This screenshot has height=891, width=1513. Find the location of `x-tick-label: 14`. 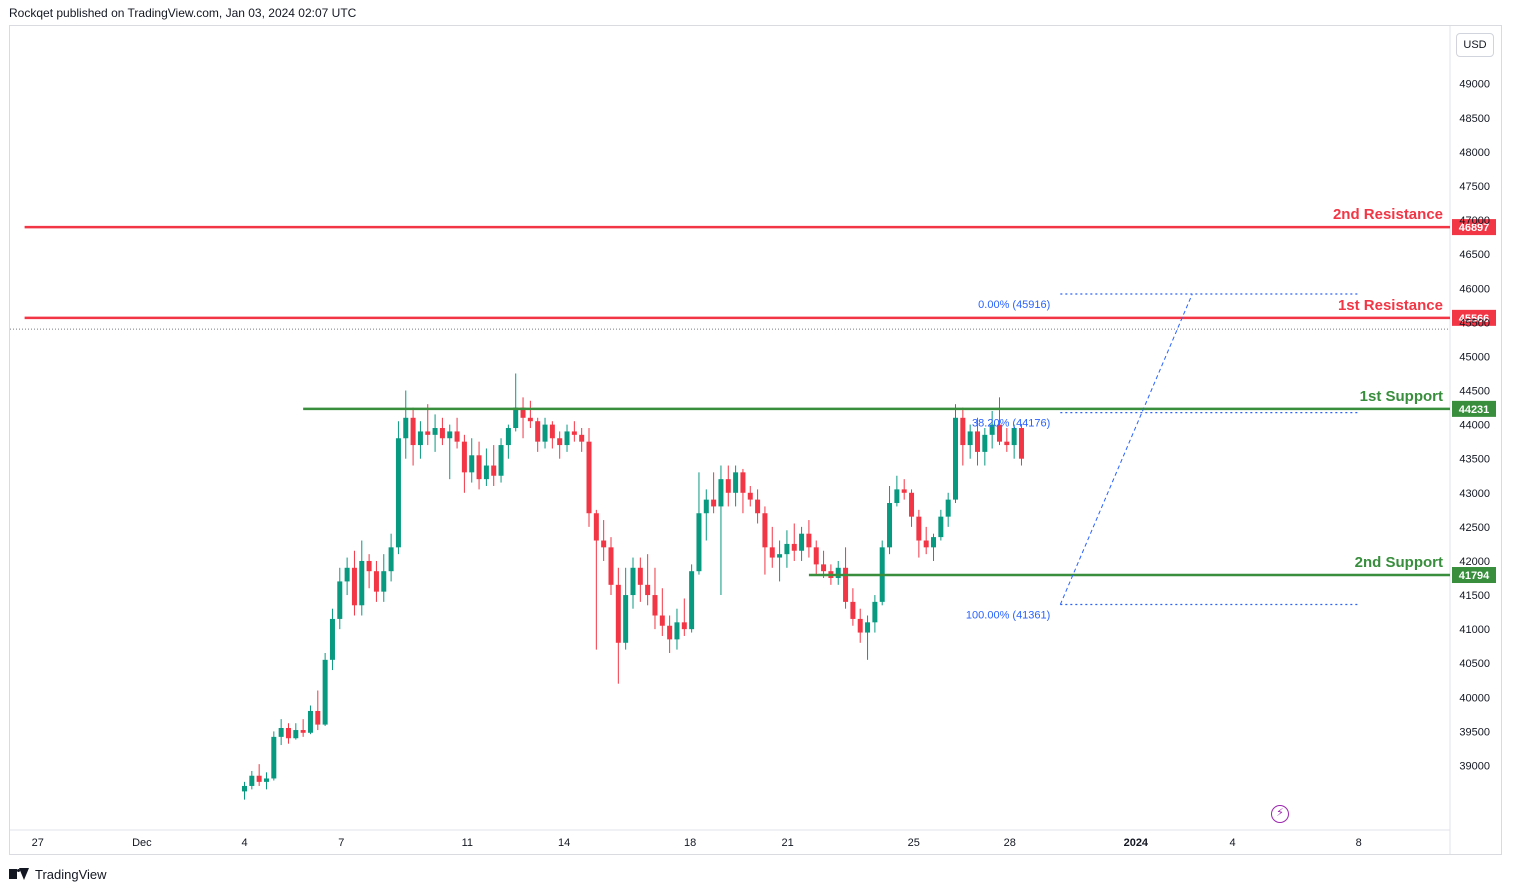

x-tick-label: 14 is located at coordinates (564, 843).